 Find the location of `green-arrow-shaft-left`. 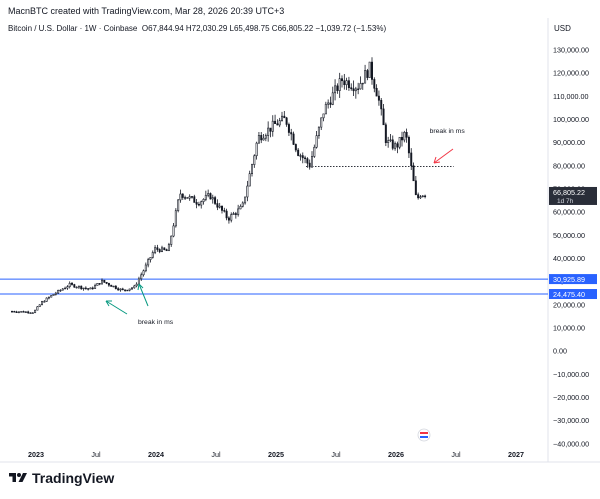

green-arrow-shaft-left is located at coordinates (116, 307).